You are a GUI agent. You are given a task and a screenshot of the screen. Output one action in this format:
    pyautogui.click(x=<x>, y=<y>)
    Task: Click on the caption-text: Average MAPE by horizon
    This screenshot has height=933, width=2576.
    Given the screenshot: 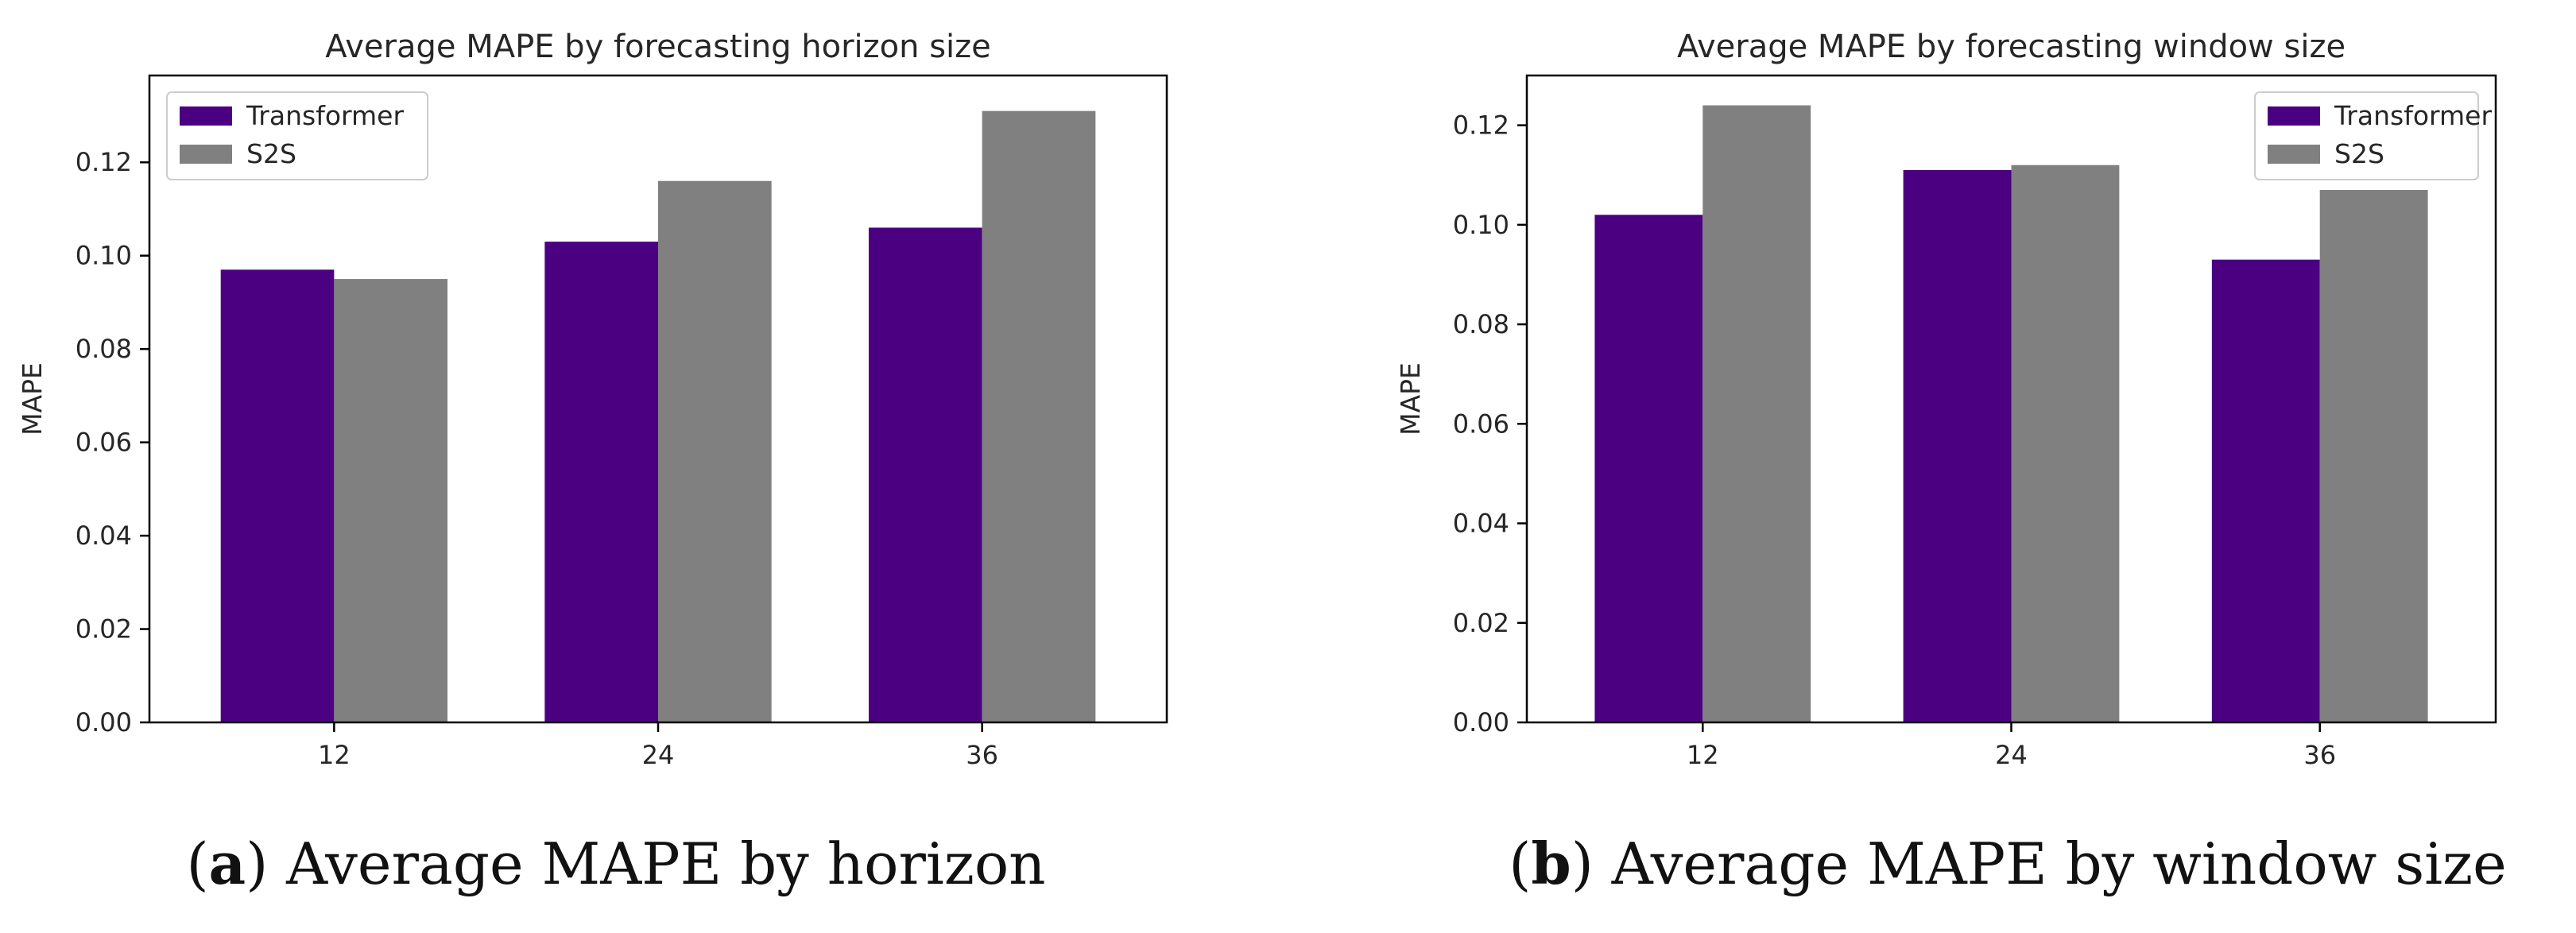 What is the action you would take?
    pyautogui.click(x=665, y=863)
    